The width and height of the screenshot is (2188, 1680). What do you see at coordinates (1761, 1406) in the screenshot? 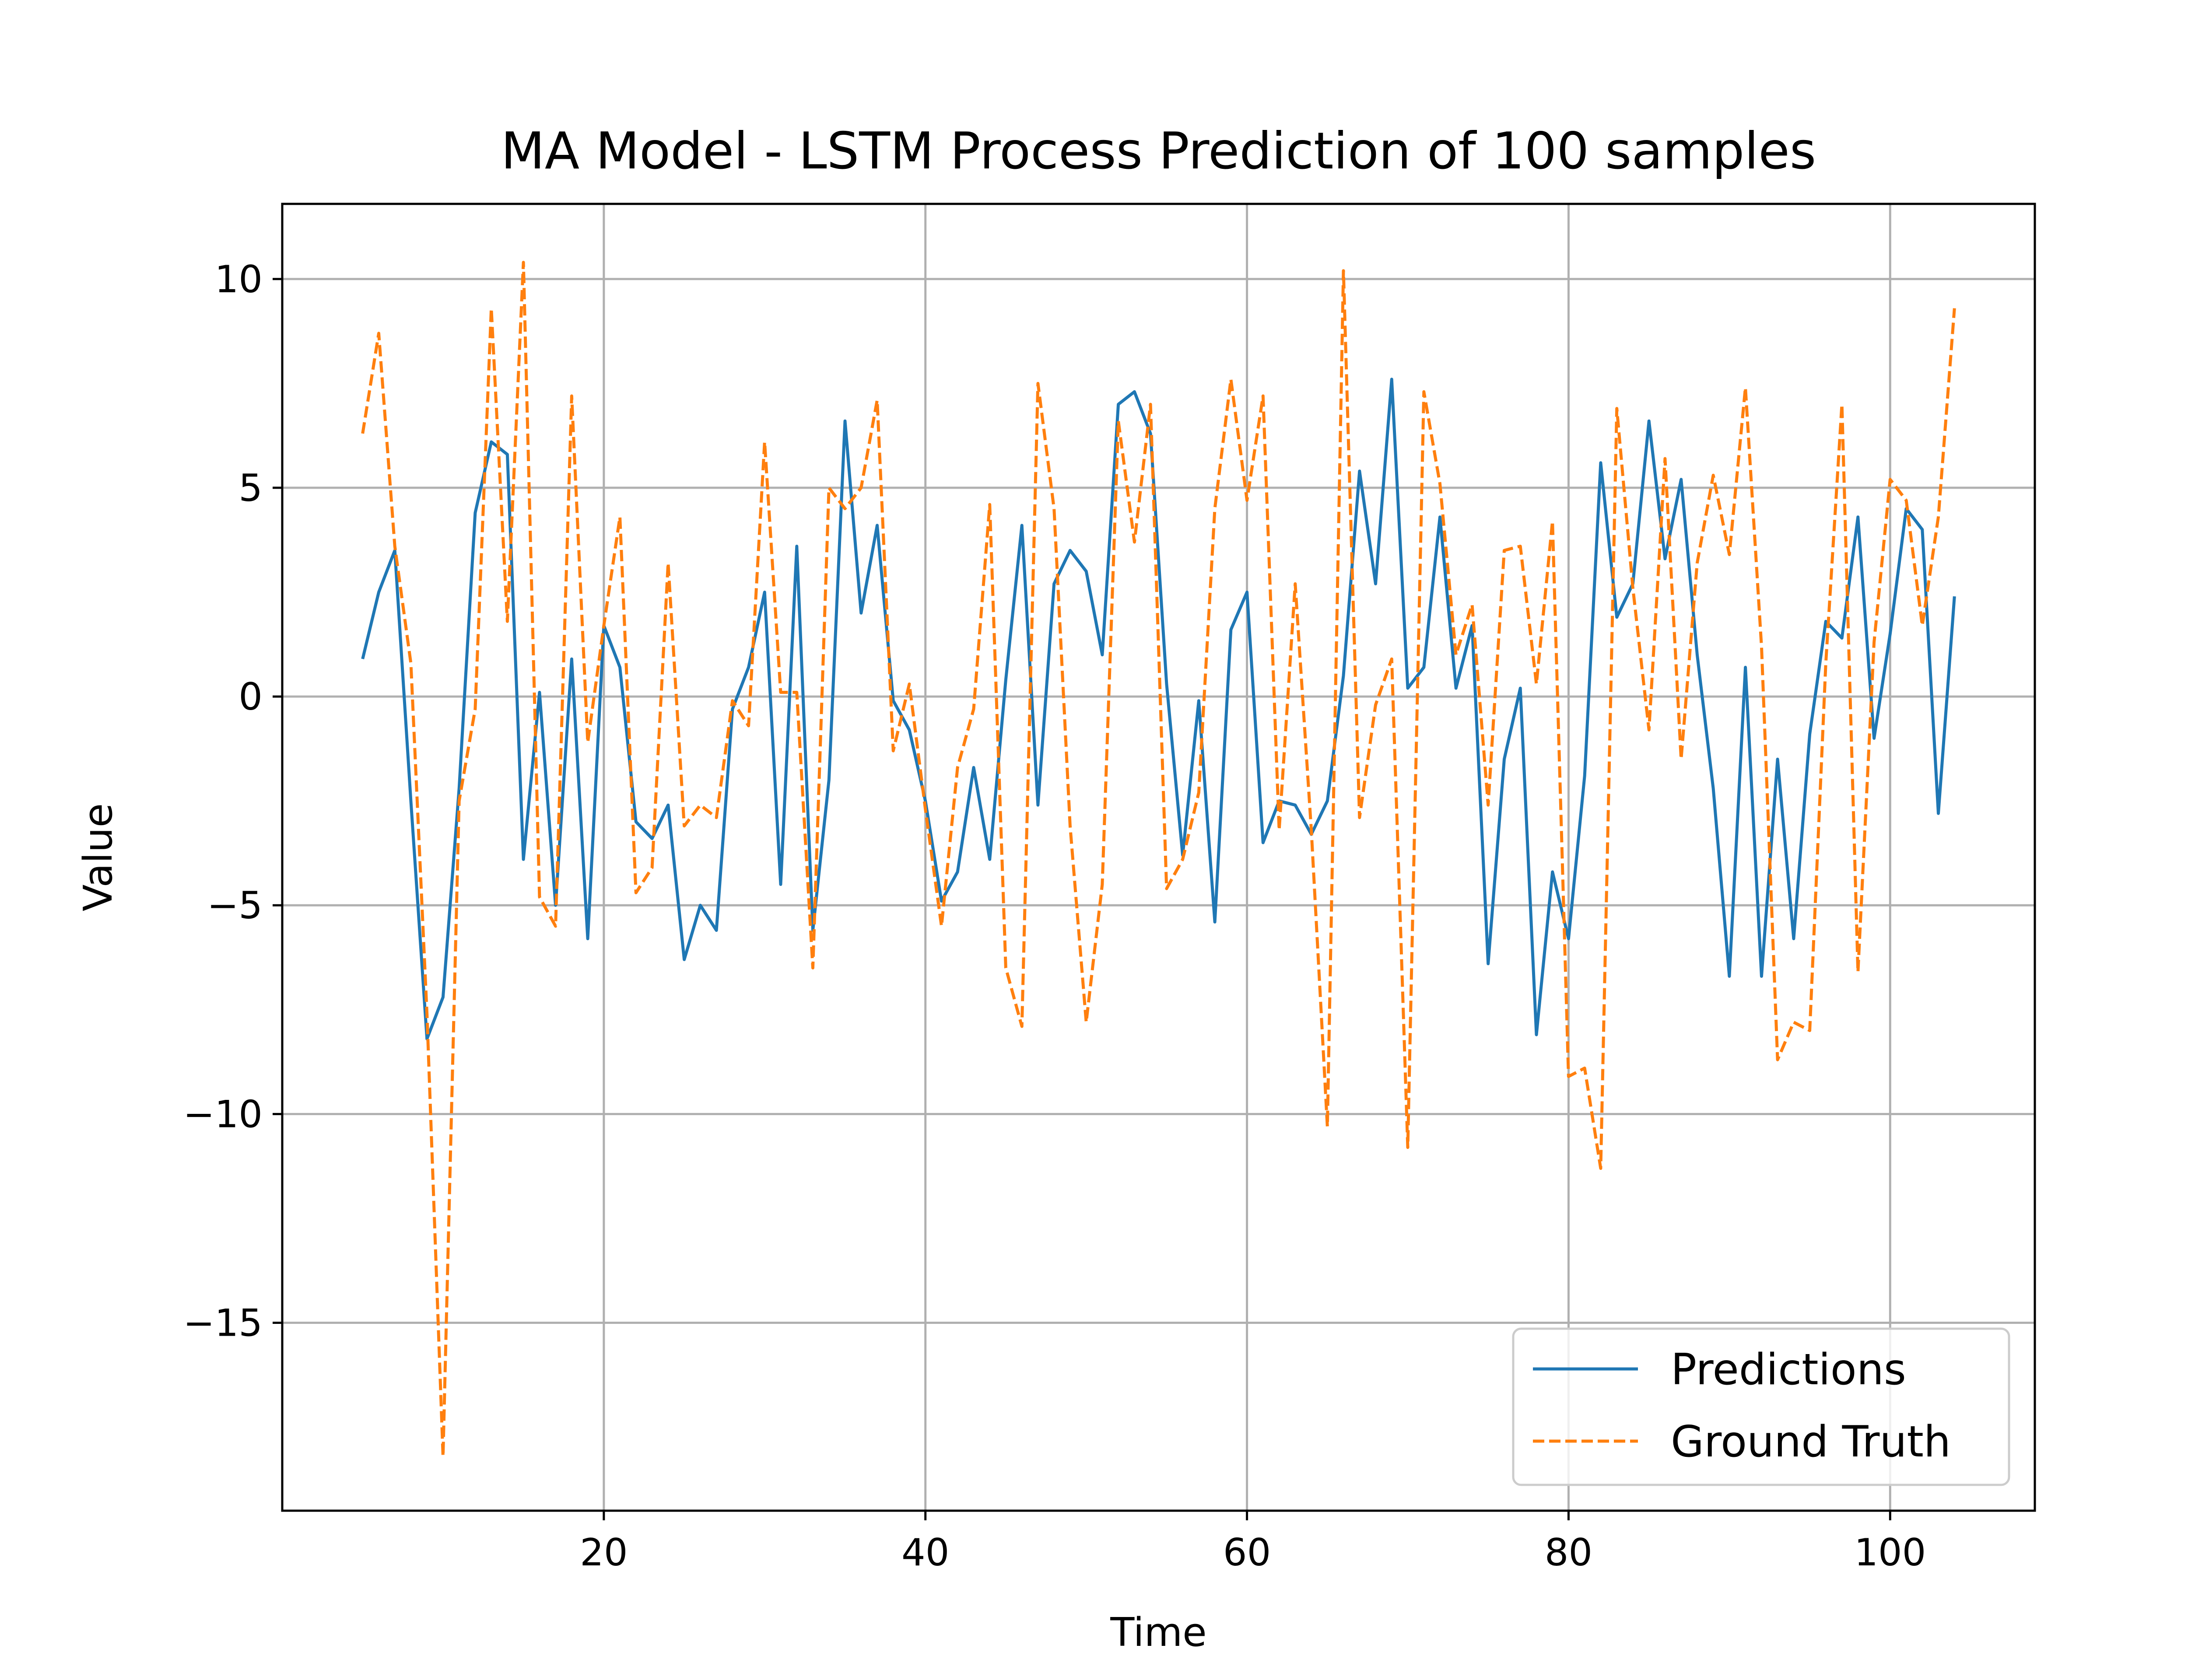
I see `legend: Predictions Ground Truth` at bounding box center [1761, 1406].